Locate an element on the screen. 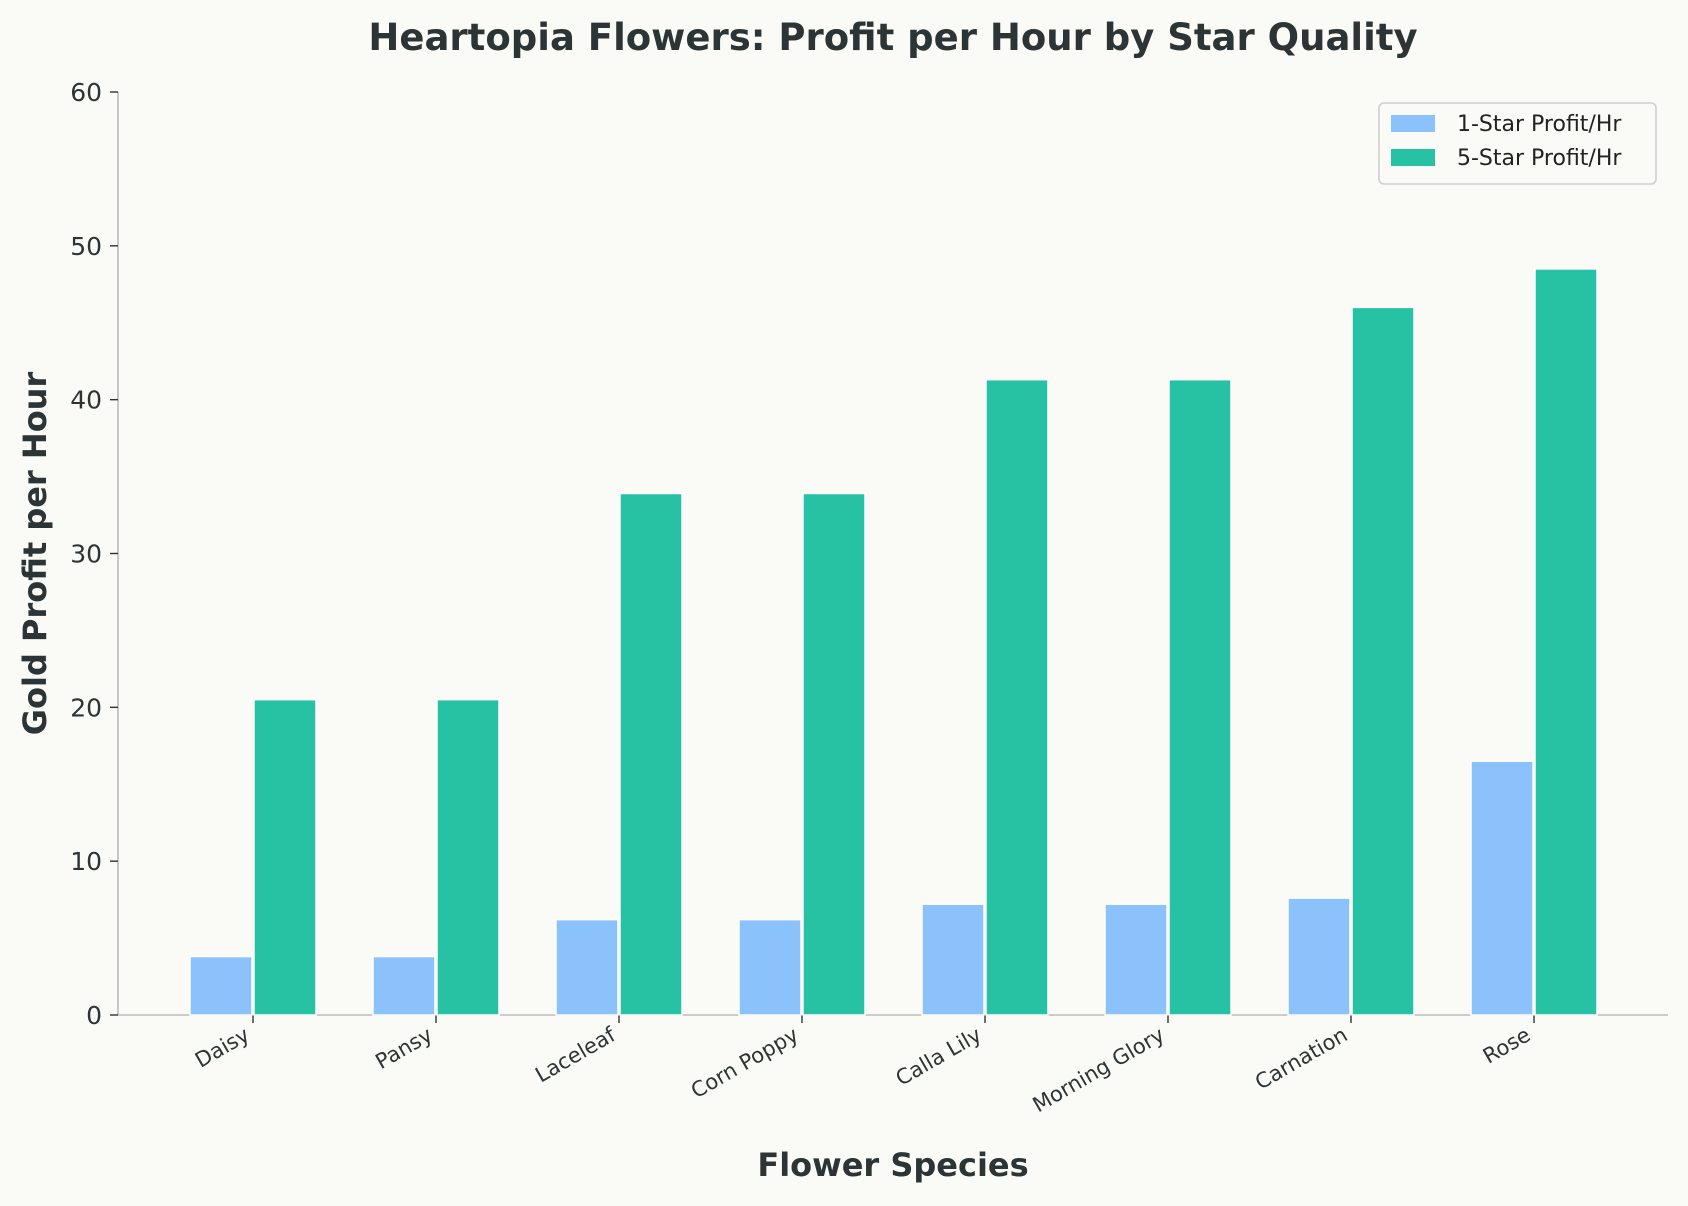  x-tick-label: Daisy is located at coordinates (222, 1048).